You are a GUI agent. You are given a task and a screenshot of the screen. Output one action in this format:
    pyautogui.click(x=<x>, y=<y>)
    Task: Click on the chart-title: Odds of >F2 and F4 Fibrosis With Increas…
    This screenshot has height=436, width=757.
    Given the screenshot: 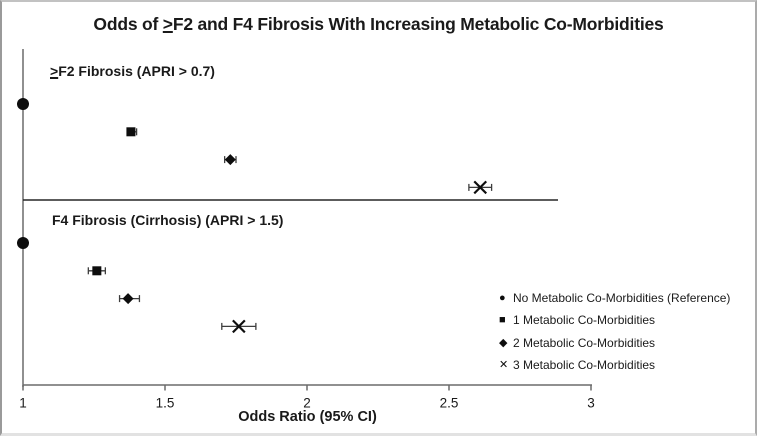 What is the action you would take?
    pyautogui.click(x=378, y=24)
    